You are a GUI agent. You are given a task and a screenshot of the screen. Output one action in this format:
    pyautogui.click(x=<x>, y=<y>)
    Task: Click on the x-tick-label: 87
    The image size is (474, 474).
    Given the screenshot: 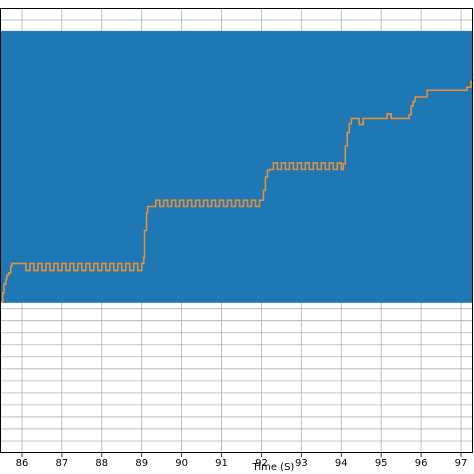 What is the action you would take?
    pyautogui.click(x=62, y=463)
    